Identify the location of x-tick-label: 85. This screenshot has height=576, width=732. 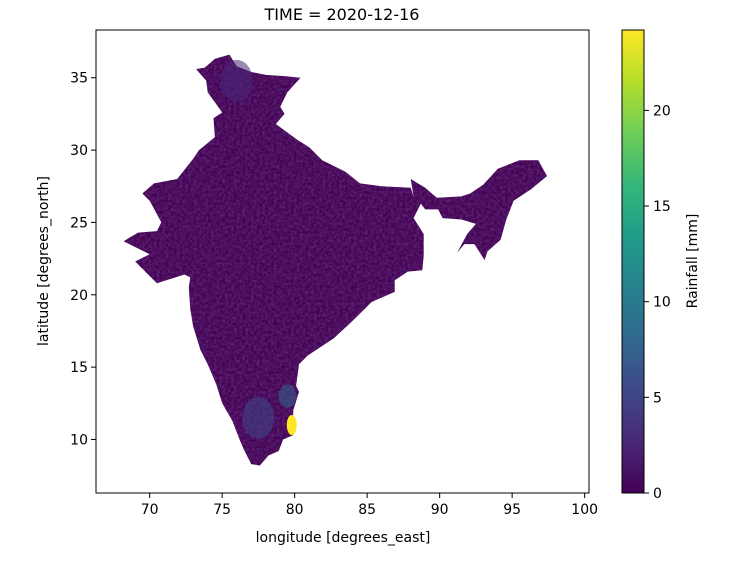
(367, 510).